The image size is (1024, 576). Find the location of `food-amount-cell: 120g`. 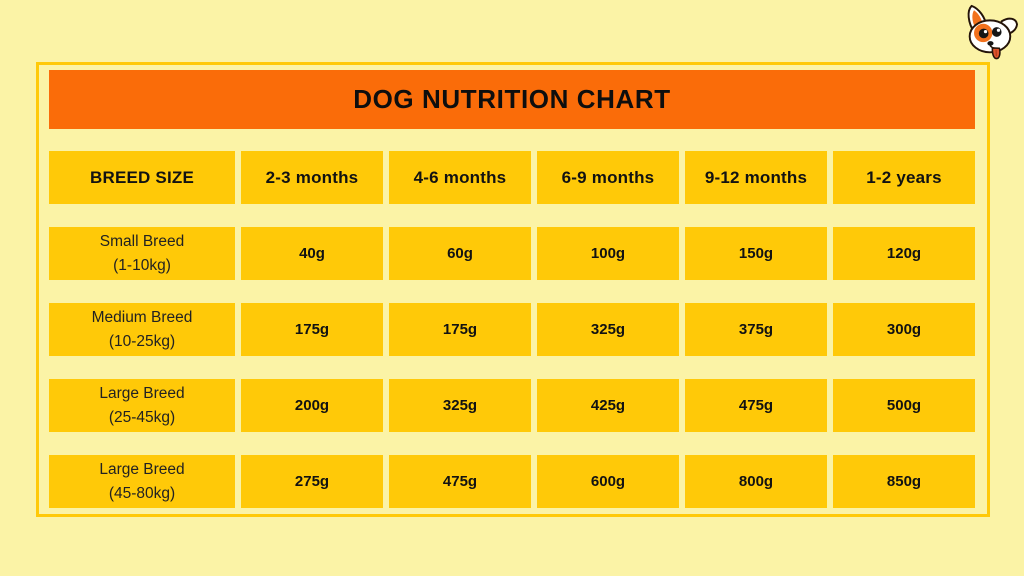

food-amount-cell: 120g is located at coordinates (904, 253).